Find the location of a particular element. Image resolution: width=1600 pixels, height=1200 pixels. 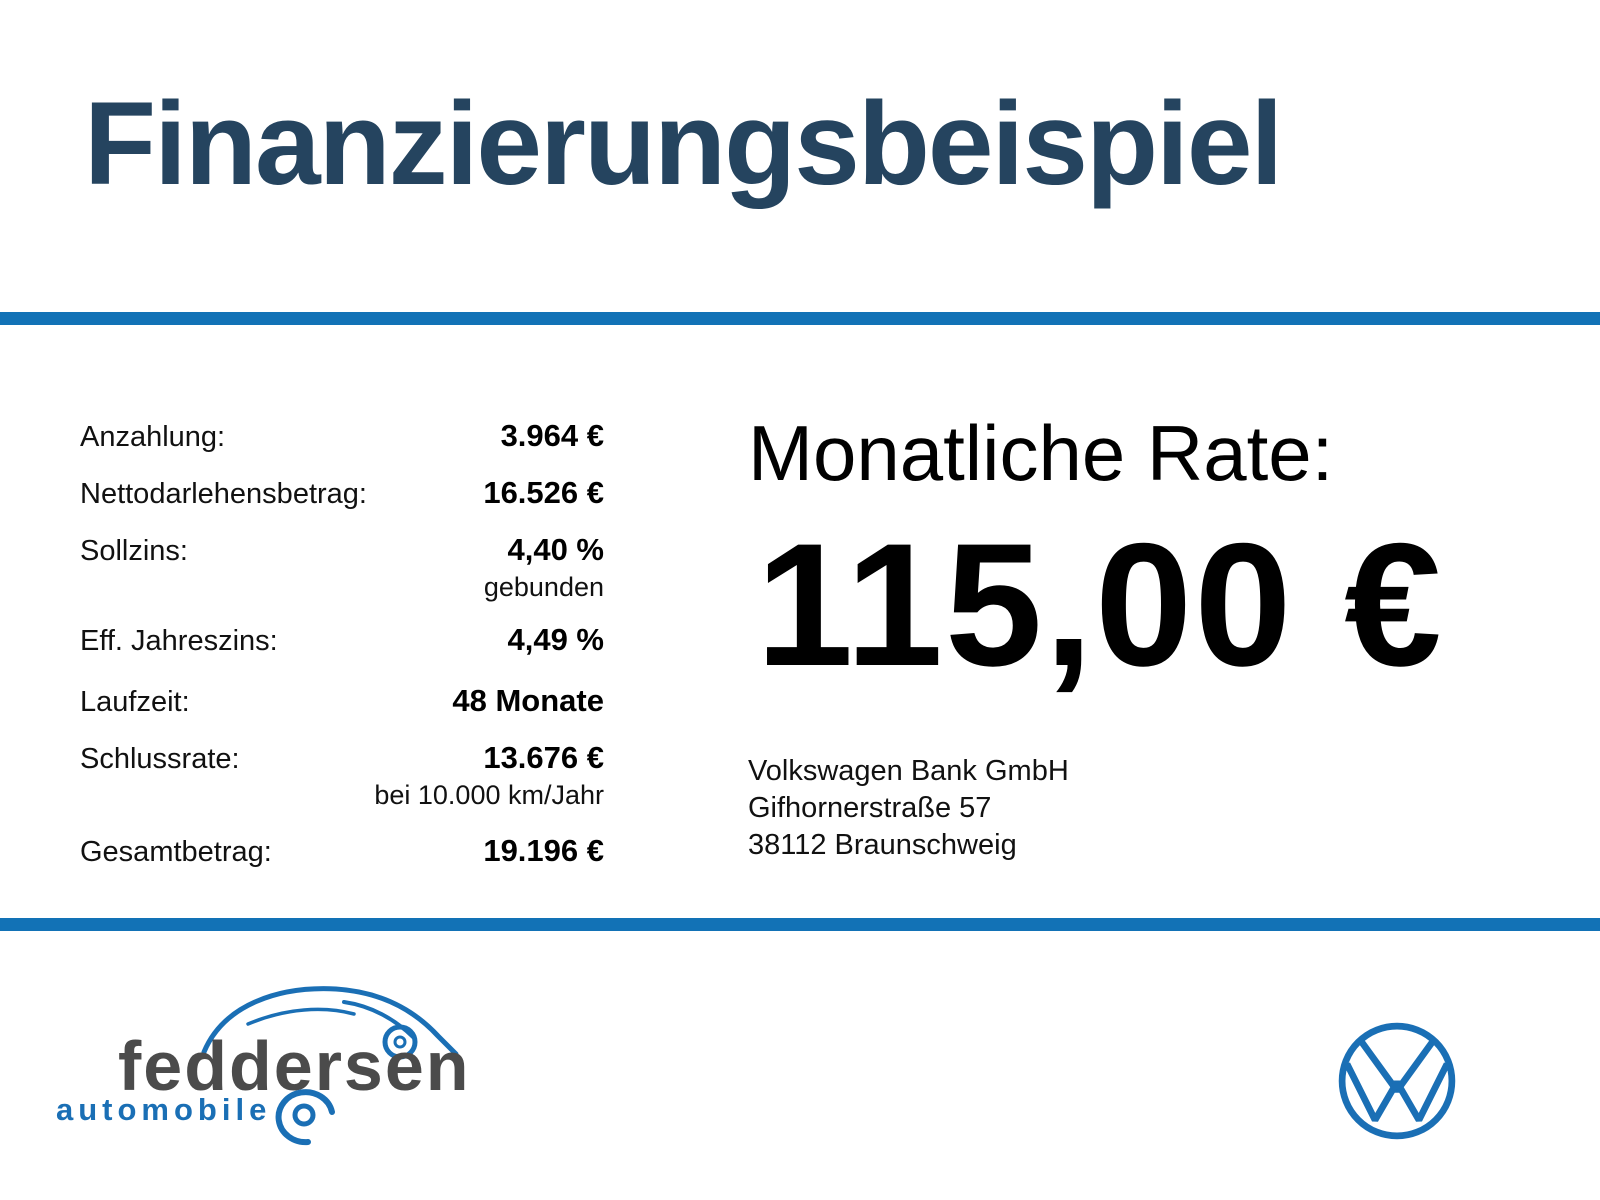

dealer-subtitle: automobile is located at coordinates (164, 1109).